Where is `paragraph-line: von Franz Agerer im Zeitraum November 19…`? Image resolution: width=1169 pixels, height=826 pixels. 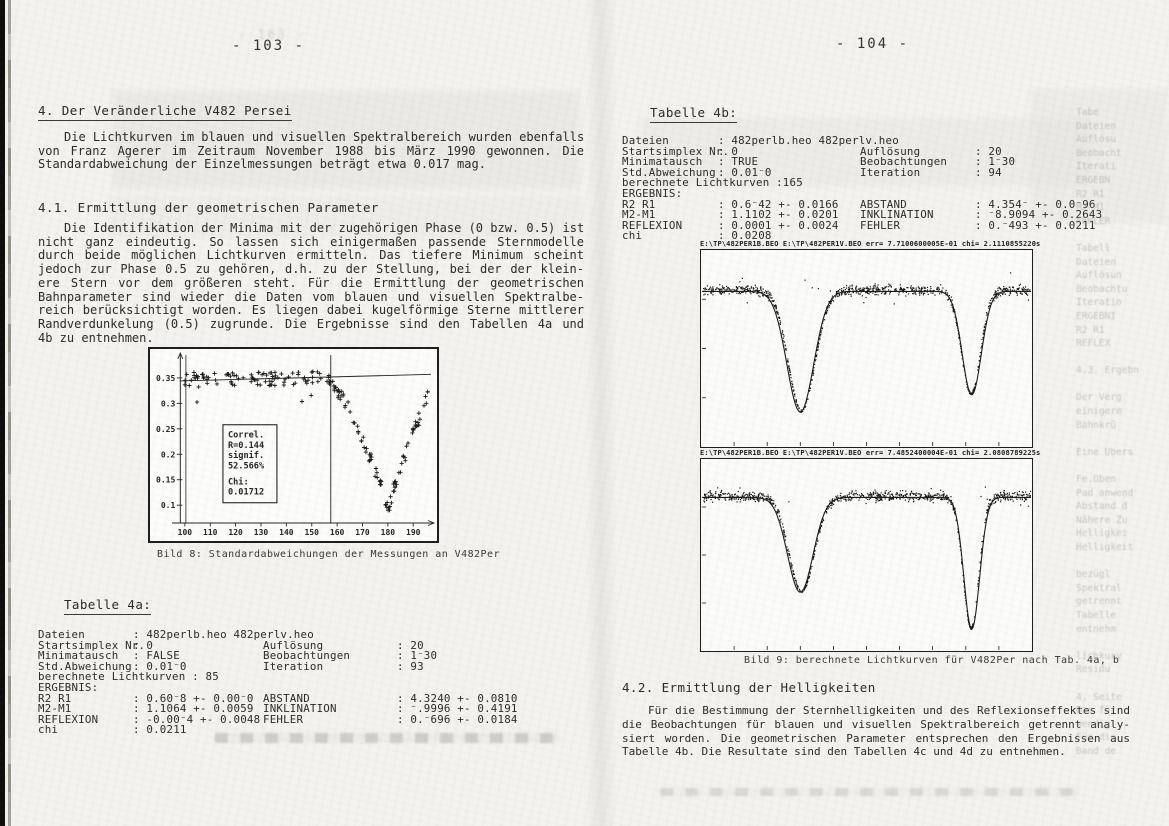 paragraph-line: von Franz Agerer im Zeitraum November 19… is located at coordinates (311, 150).